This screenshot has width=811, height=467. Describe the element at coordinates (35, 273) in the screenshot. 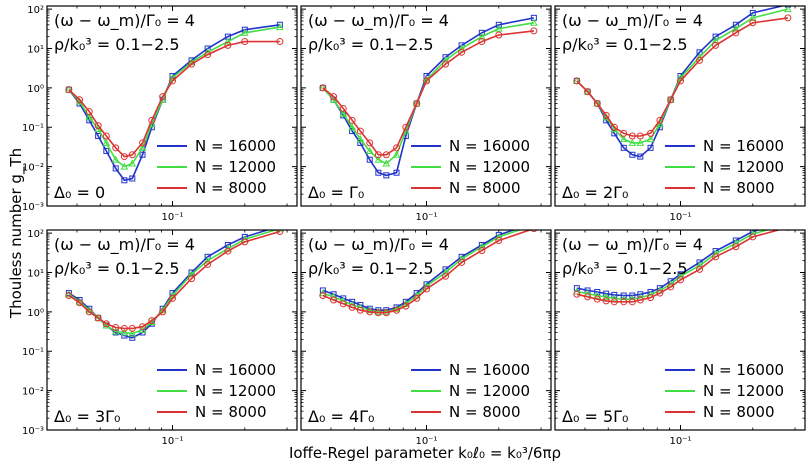

I see `y-tick-label: 10¹` at that location.